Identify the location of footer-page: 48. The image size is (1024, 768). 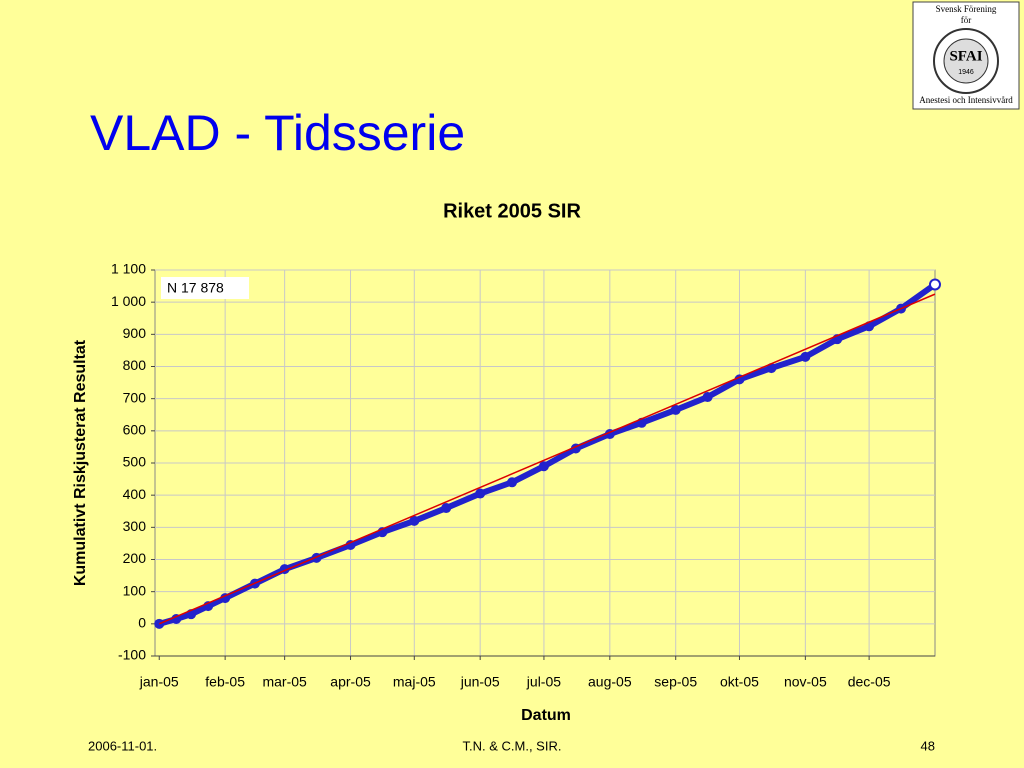
(928, 745).